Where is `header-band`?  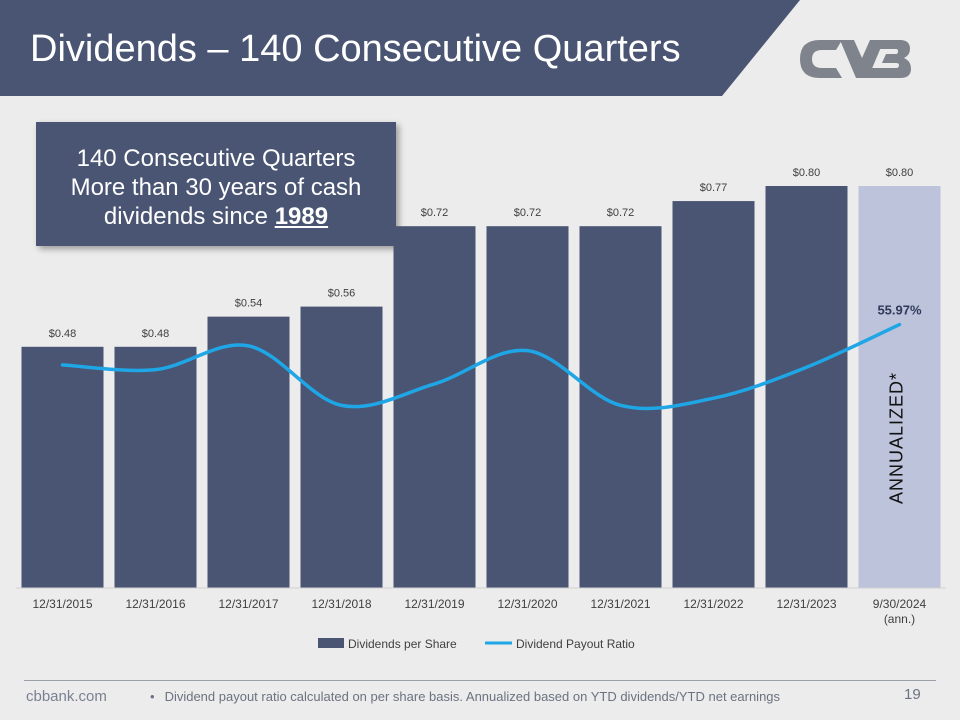
header-band is located at coordinates (400, 48).